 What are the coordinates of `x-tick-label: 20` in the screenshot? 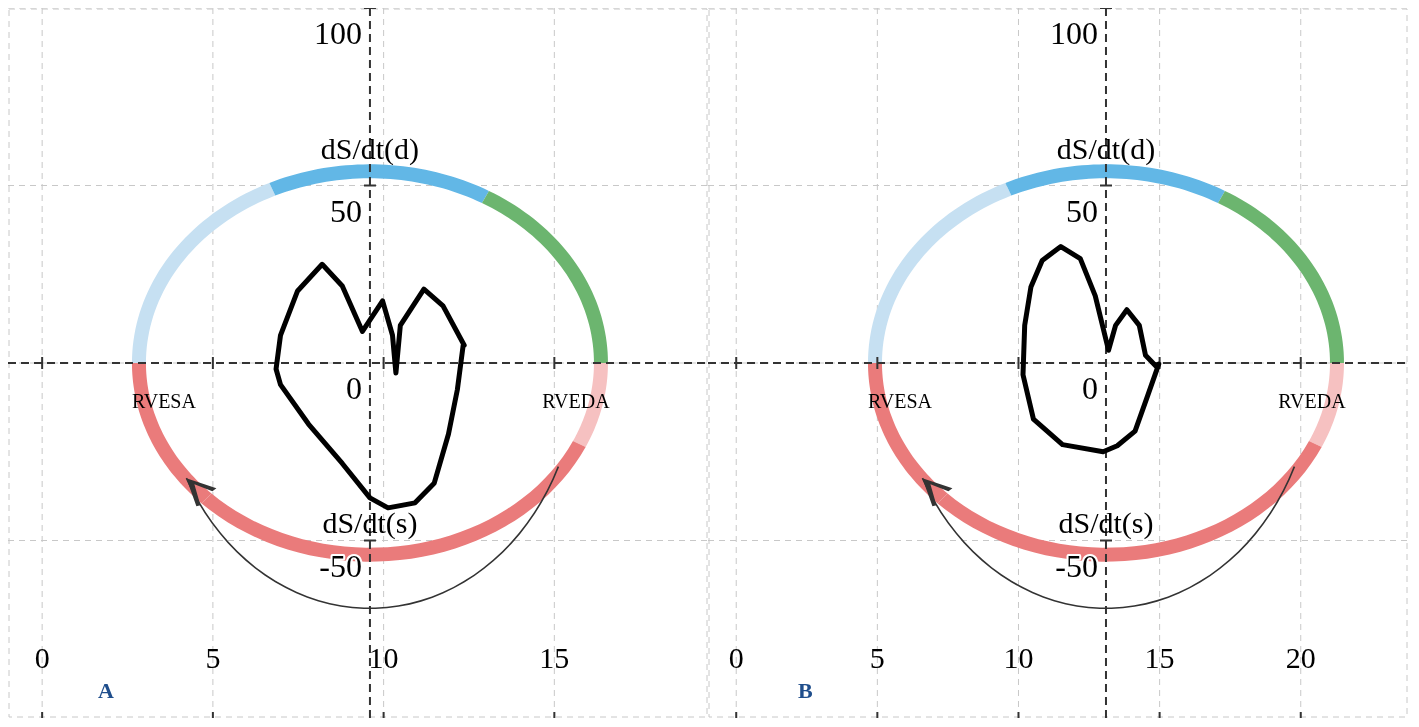 It's located at (1300, 657).